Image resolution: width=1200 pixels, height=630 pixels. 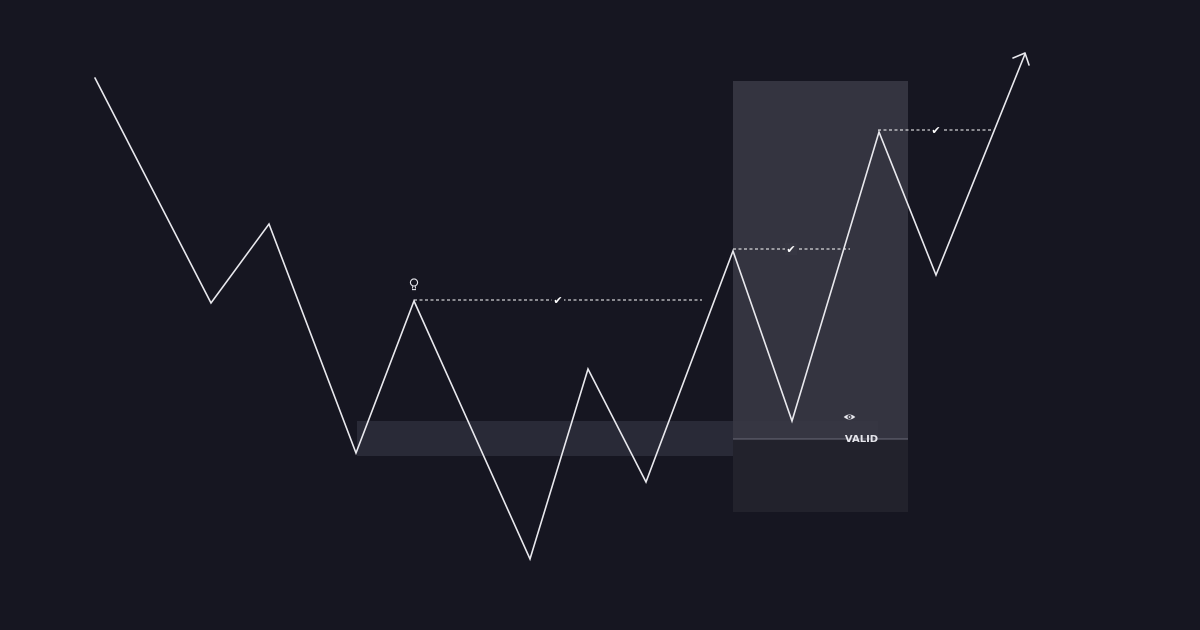 I want to click on check-mark-2-bg, so click(x=791, y=249).